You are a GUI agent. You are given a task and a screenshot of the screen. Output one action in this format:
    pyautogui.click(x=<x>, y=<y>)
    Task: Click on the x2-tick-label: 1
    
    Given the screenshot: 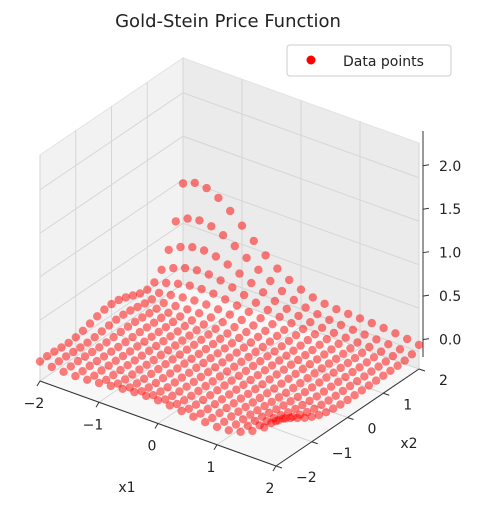 What is the action you would take?
    pyautogui.click(x=407, y=405)
    